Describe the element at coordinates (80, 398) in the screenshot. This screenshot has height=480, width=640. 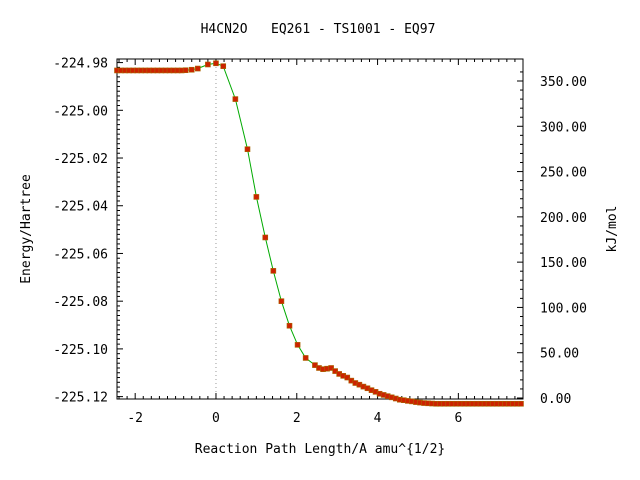
I see `y-tick-label: -225.12` at that location.